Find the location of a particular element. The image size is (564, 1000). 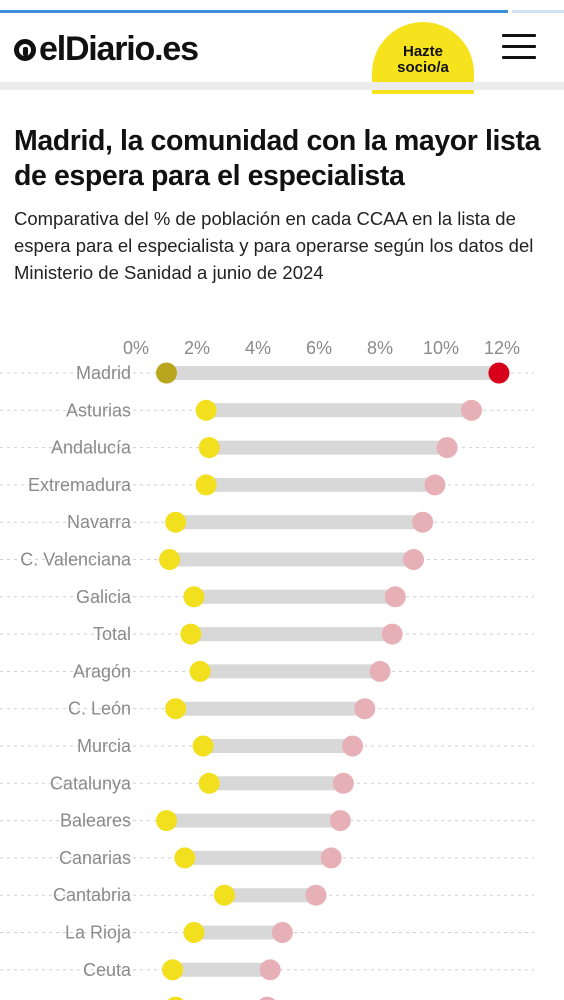

x-tick-label: 10% is located at coordinates (441, 348).